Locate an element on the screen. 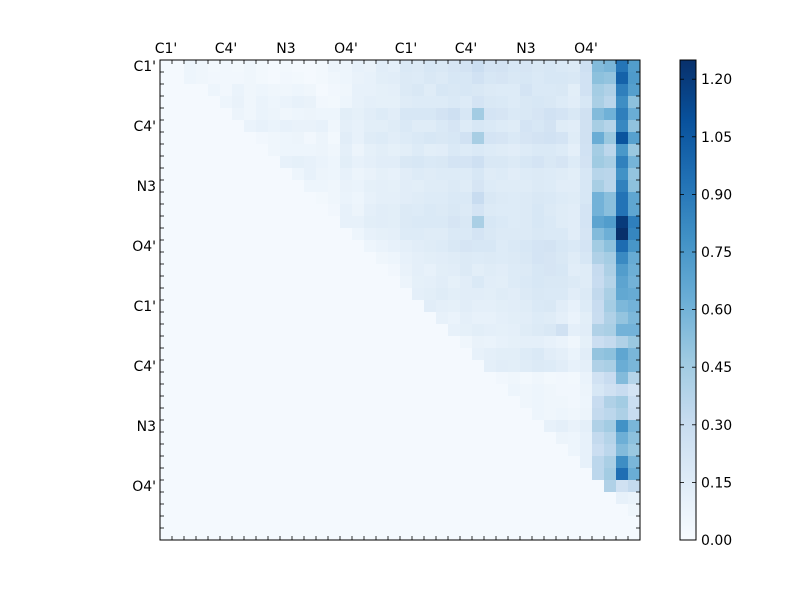  x-tick-label: N3 is located at coordinates (525, 49).